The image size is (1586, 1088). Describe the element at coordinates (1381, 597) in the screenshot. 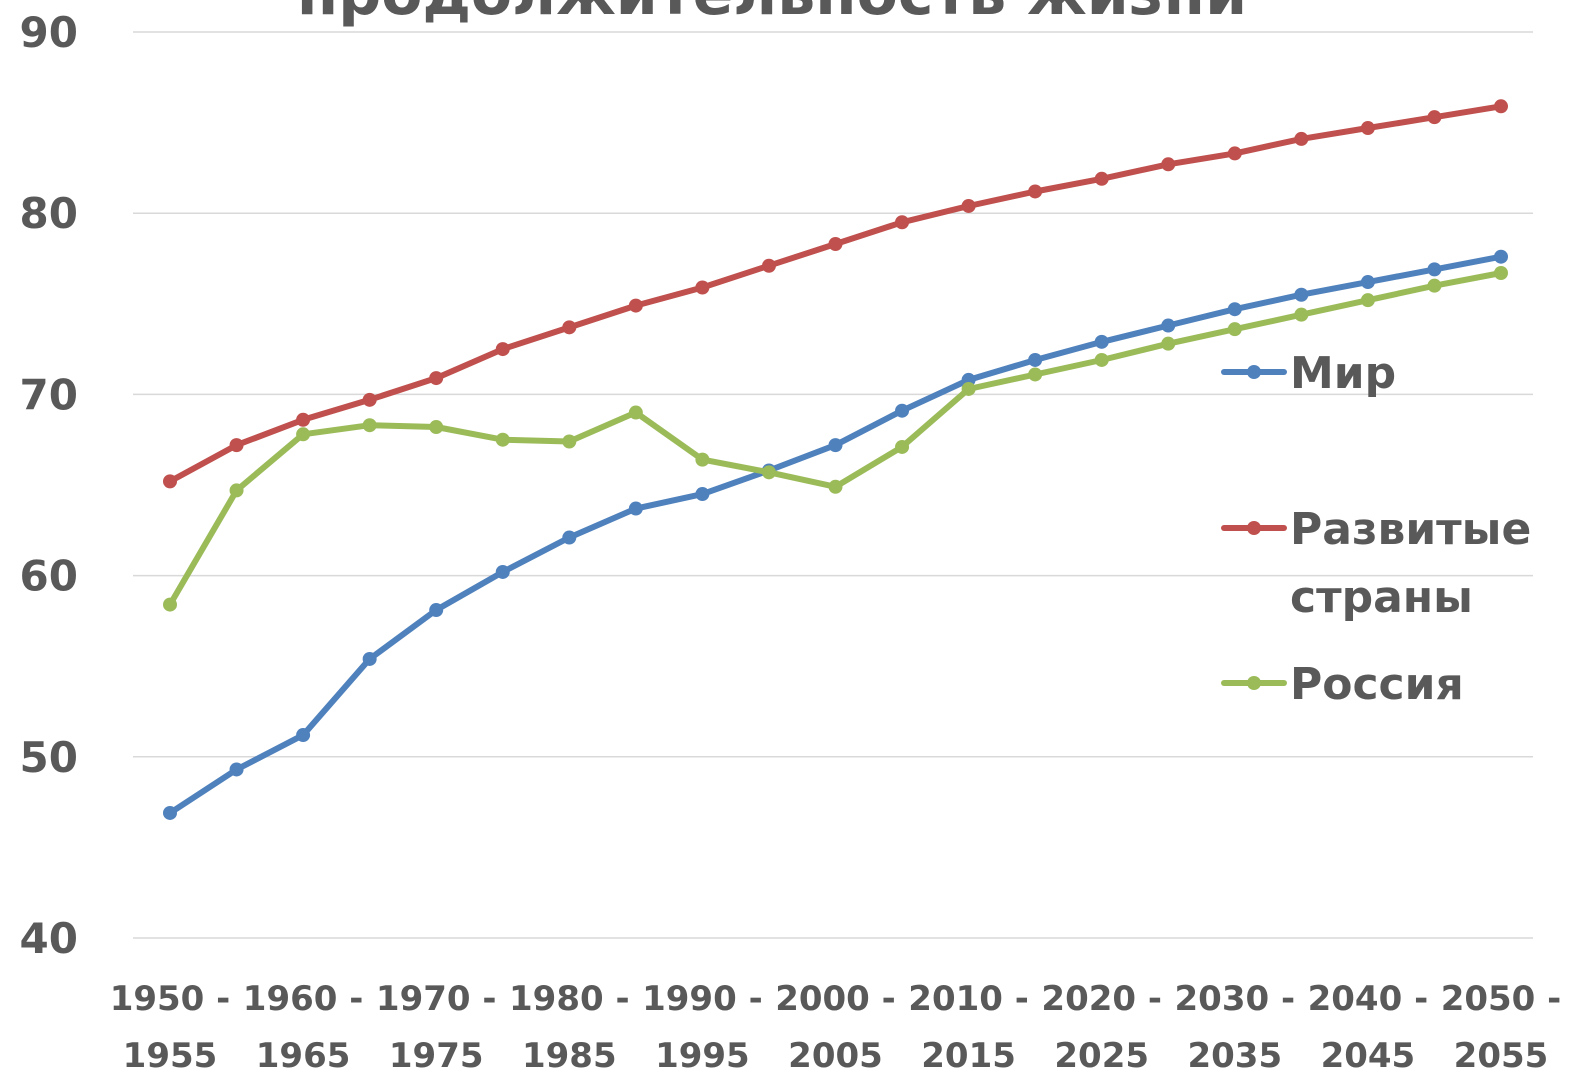

I see `legend-label: страны` at that location.